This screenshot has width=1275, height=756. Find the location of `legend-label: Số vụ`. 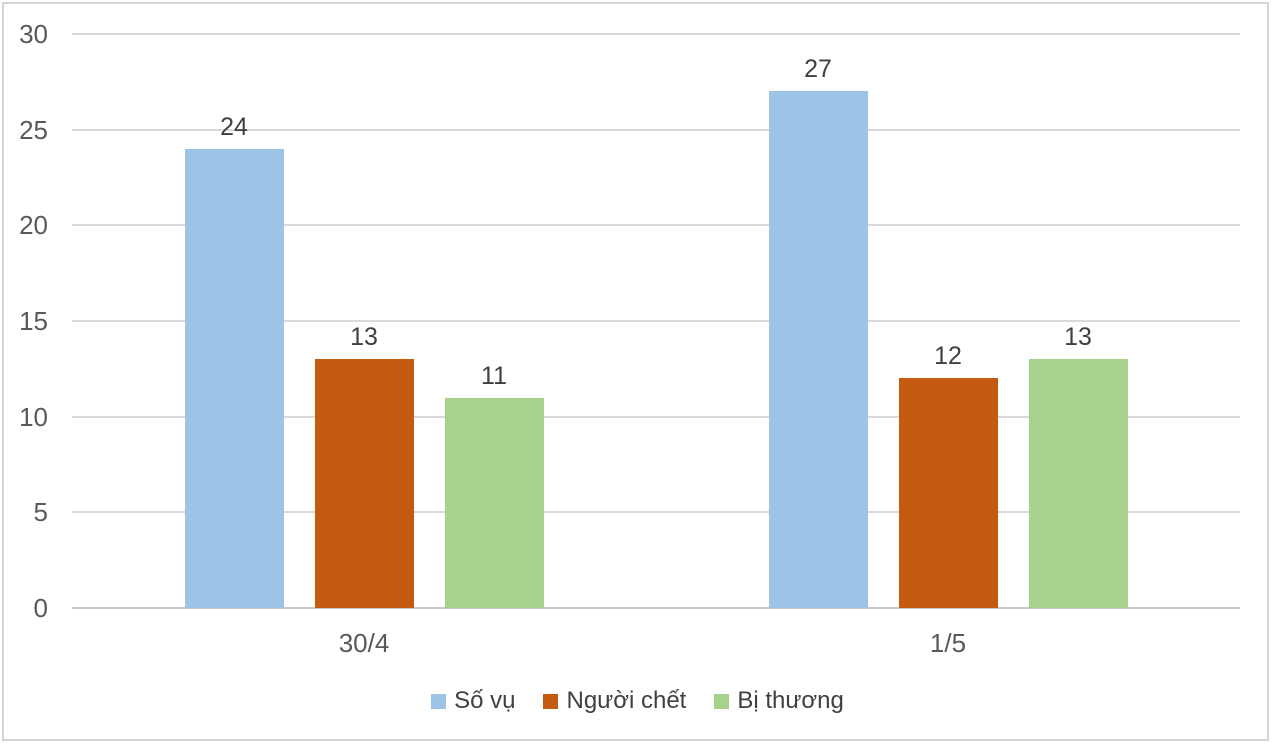

legend-label: Số vụ is located at coordinates (485, 700).